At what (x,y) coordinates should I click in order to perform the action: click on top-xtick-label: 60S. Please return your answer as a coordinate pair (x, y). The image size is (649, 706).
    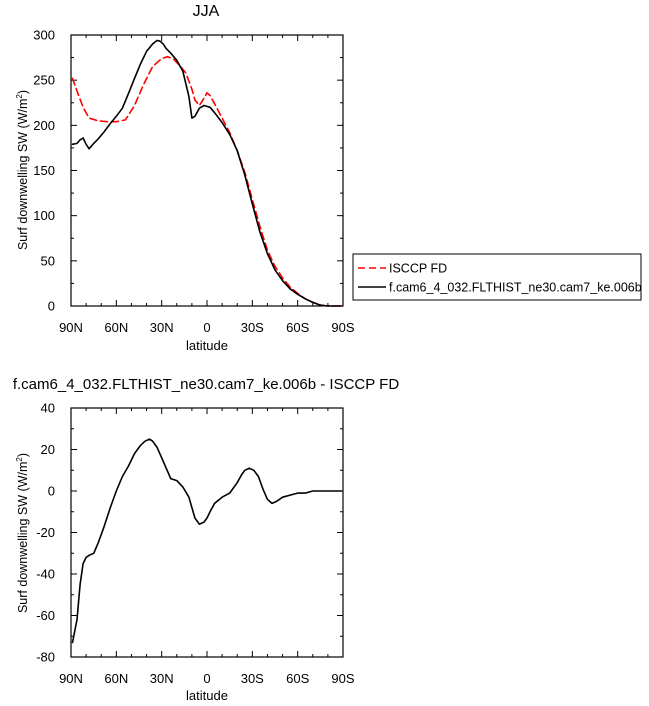
    Looking at the image, I should click on (297, 327).